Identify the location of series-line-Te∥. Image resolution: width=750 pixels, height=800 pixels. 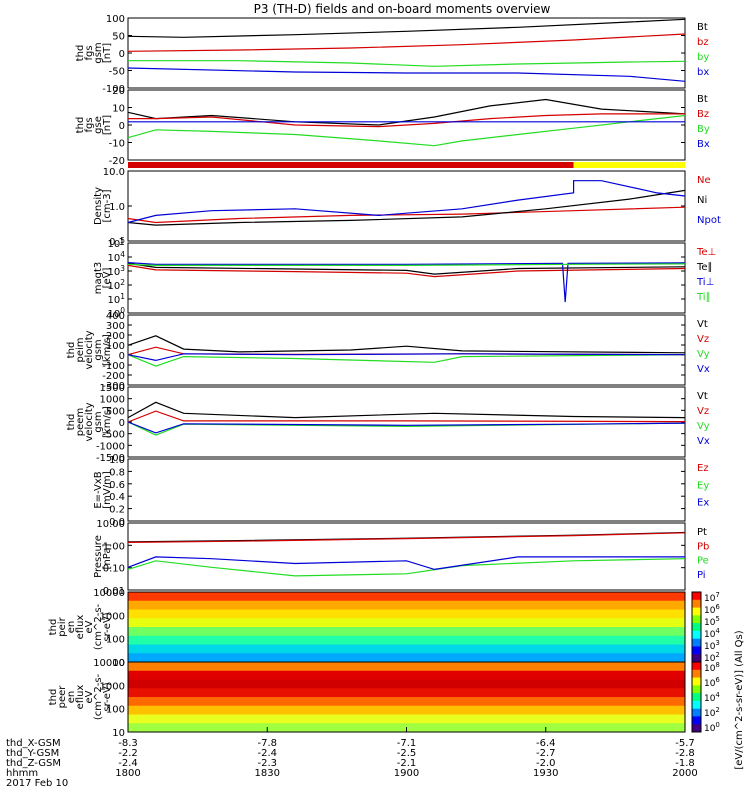
(406, 268).